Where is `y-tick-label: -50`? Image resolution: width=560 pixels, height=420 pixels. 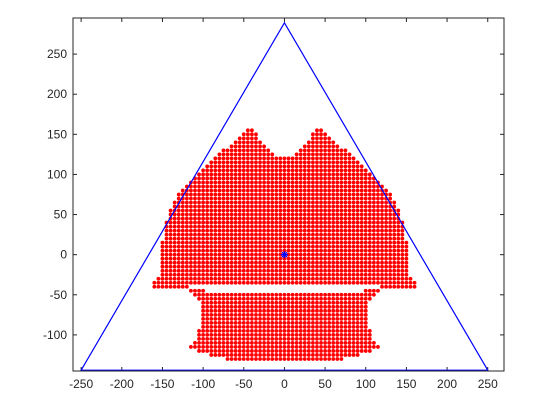 y-tick-label: -50 is located at coordinates (59, 295).